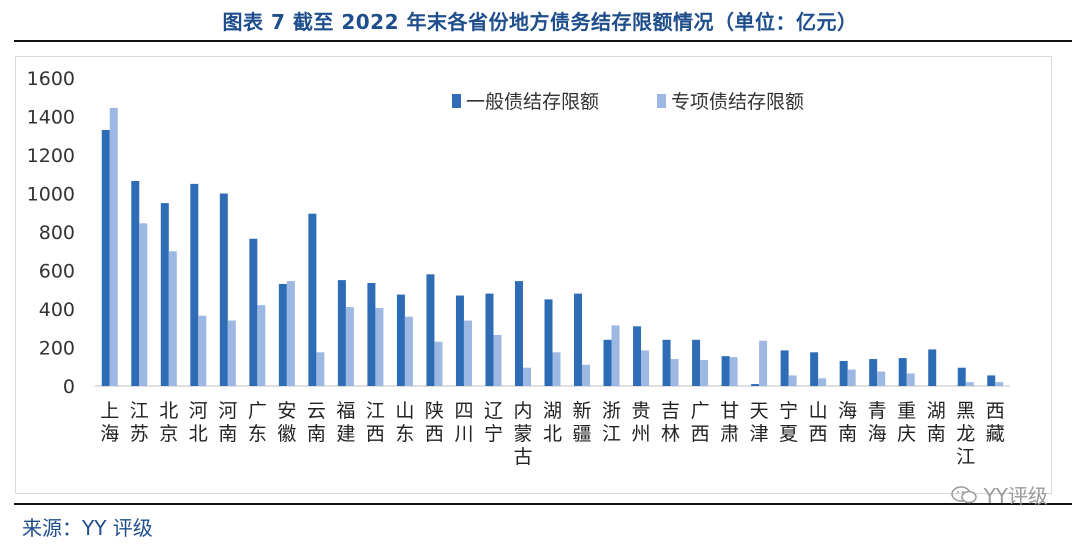 This screenshot has height=544, width=1080. I want to click on x-category-label: 疆, so click(582, 434).